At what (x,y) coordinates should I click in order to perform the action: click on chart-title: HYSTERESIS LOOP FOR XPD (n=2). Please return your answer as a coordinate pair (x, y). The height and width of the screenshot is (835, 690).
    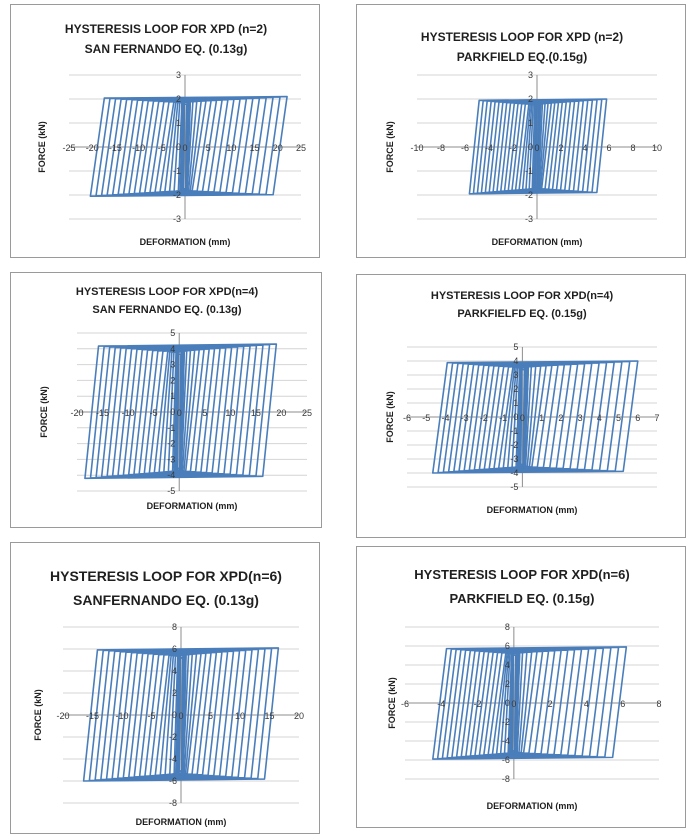
    Looking at the image, I should click on (522, 37).